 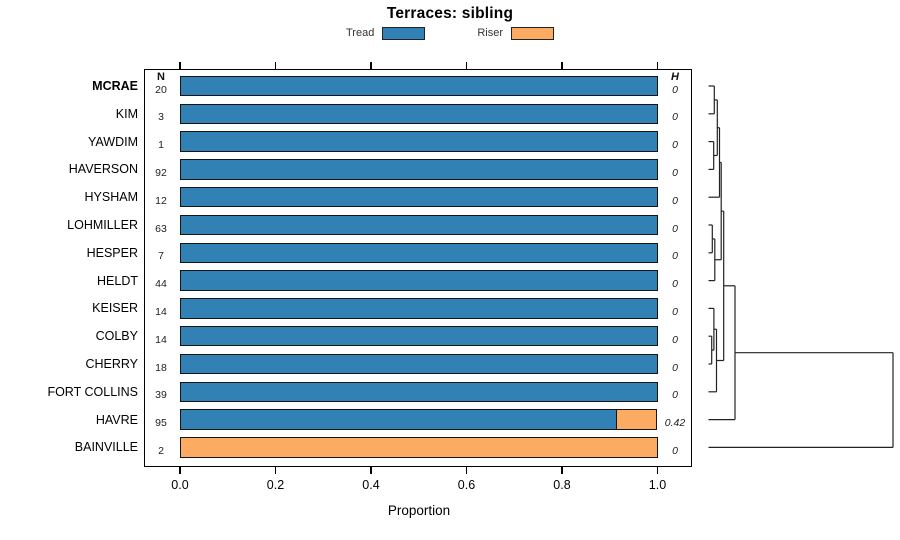 What do you see at coordinates (111, 364) in the screenshot?
I see `row-label: CHERRY` at bounding box center [111, 364].